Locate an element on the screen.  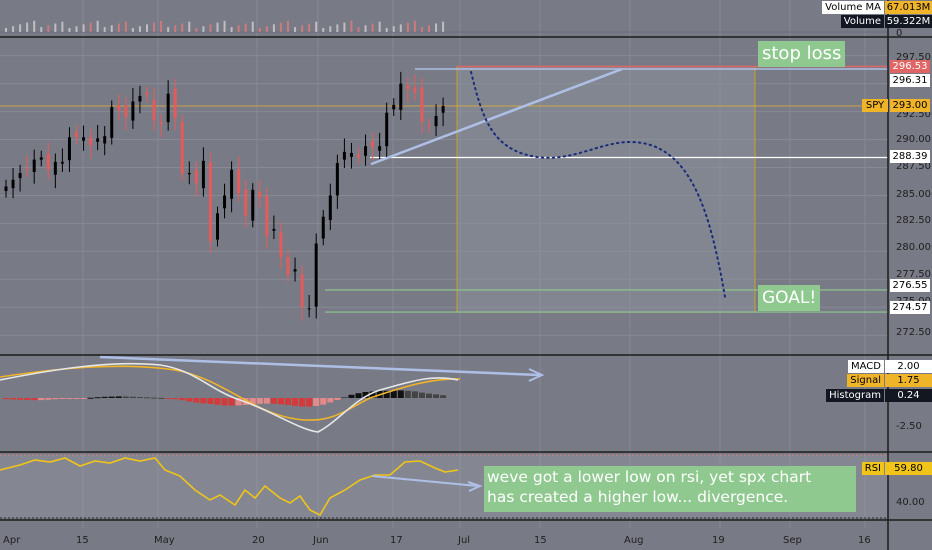
macd-pane is located at coordinates (272, 394).